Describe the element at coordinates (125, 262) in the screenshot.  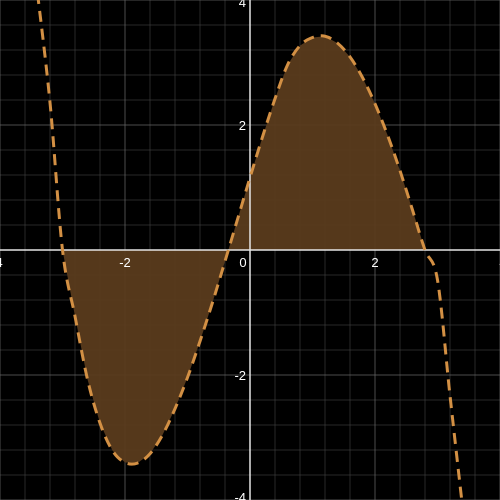
I see `x-tick-label: -2` at that location.